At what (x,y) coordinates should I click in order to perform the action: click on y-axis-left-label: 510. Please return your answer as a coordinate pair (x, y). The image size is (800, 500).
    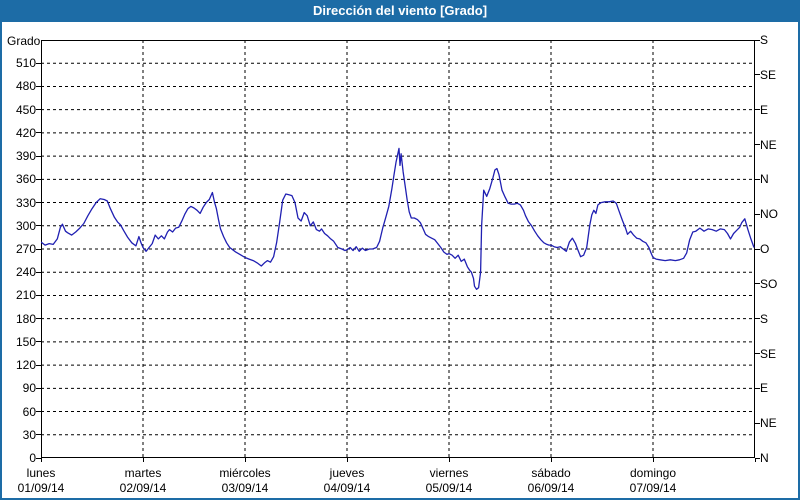
    Looking at the image, I should click on (25, 63).